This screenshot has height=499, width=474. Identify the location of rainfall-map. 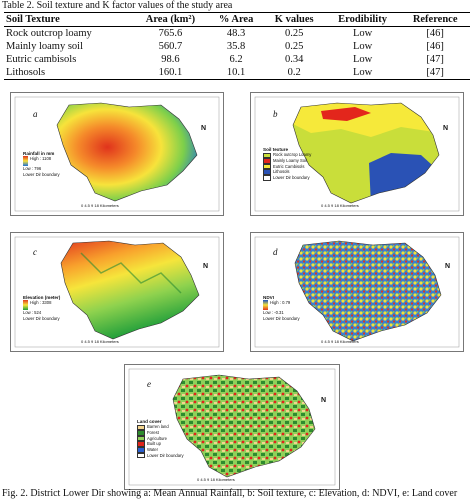
(117, 154).